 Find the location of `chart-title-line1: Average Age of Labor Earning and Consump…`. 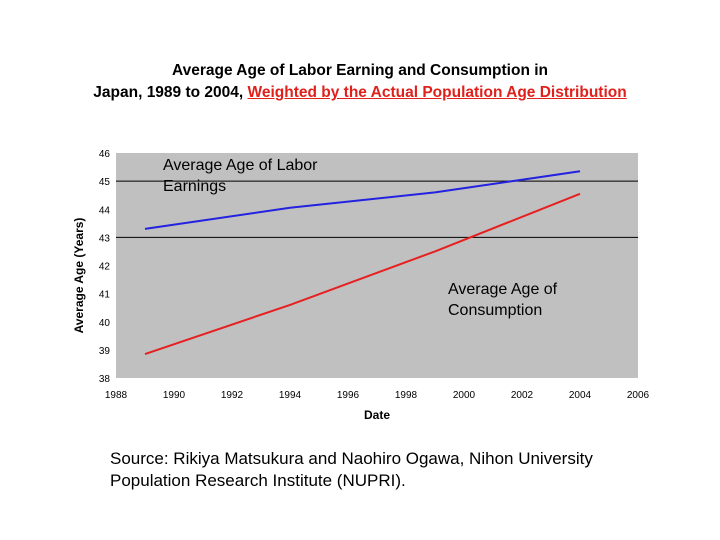

chart-title-line1: Average Age of Labor Earning and Consump… is located at coordinates (360, 70).